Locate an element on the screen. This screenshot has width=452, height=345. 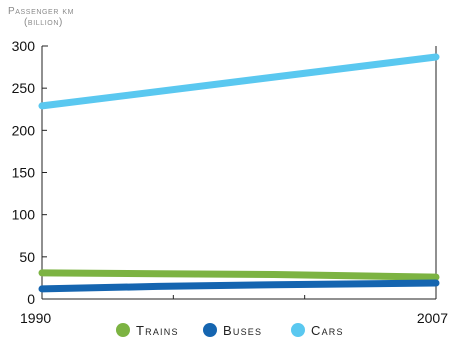
y-ticks: 0 50 100 150 200 250 300 is located at coordinates (29, 172).